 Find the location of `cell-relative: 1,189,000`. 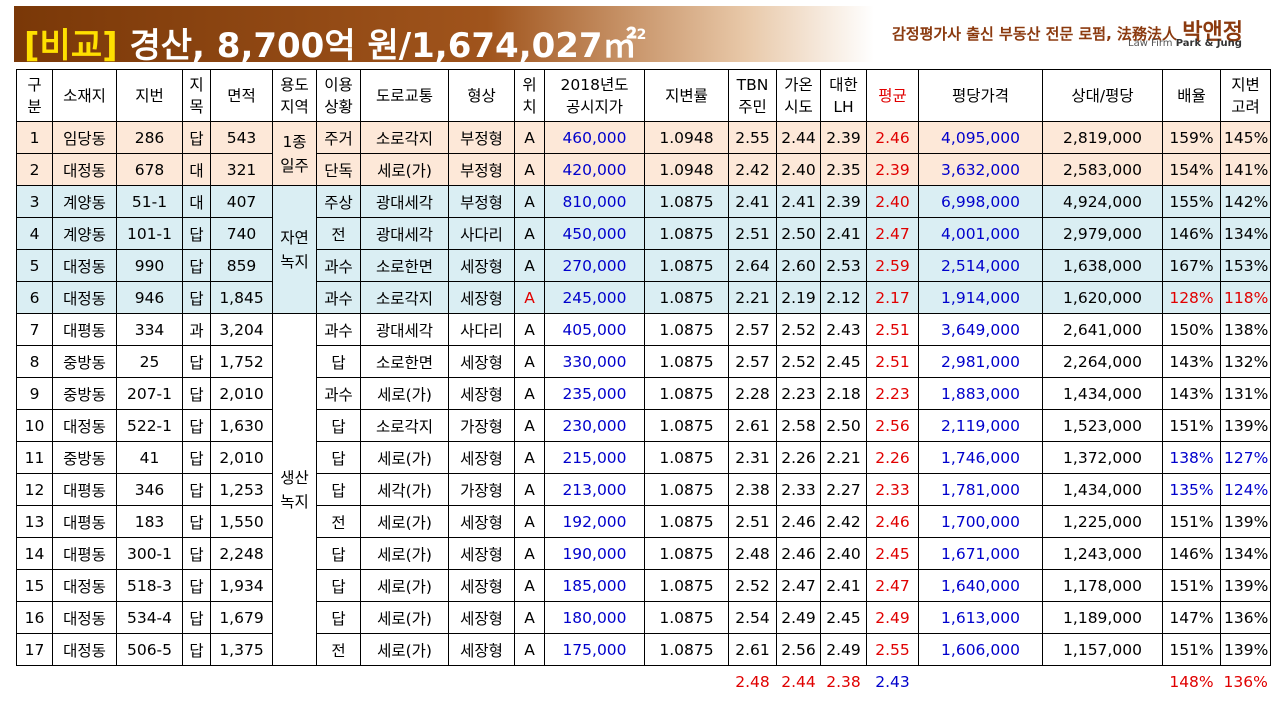

cell-relative: 1,189,000 is located at coordinates (1102, 617).